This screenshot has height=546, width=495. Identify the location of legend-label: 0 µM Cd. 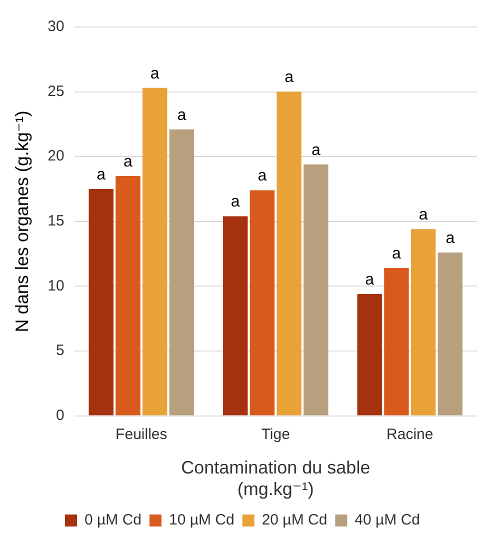
(113, 520).